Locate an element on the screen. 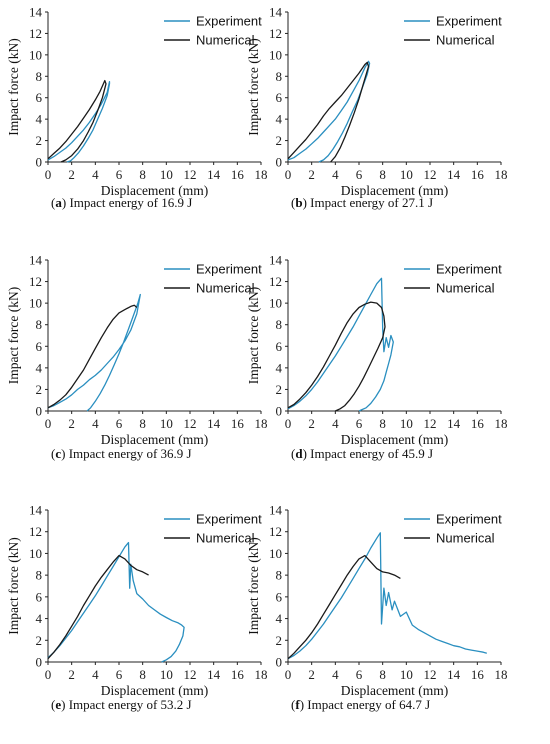 The width and height of the screenshot is (550, 744). panel-caption-text: Impact energy of 16.9 J is located at coordinates (130, 202).